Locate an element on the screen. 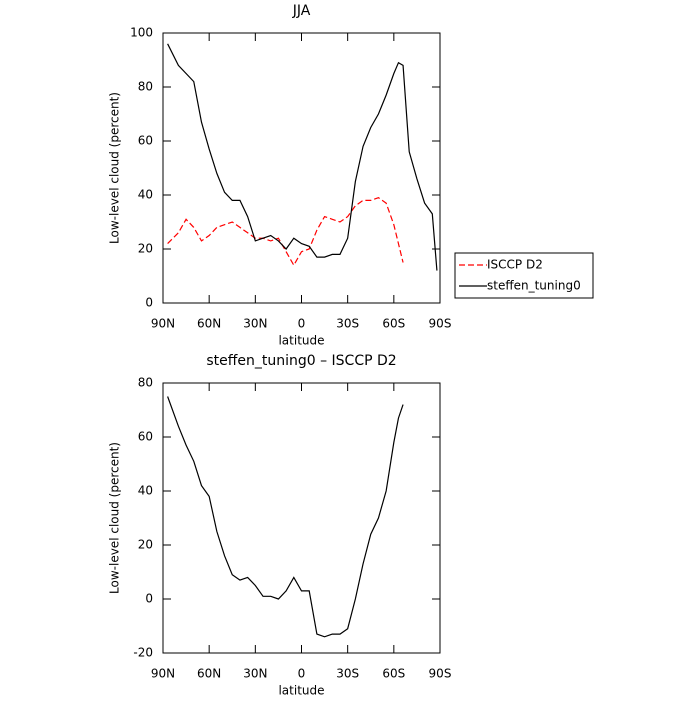 The height and width of the screenshot is (704, 700). legend-label: ISCCP D2 is located at coordinates (515, 265).